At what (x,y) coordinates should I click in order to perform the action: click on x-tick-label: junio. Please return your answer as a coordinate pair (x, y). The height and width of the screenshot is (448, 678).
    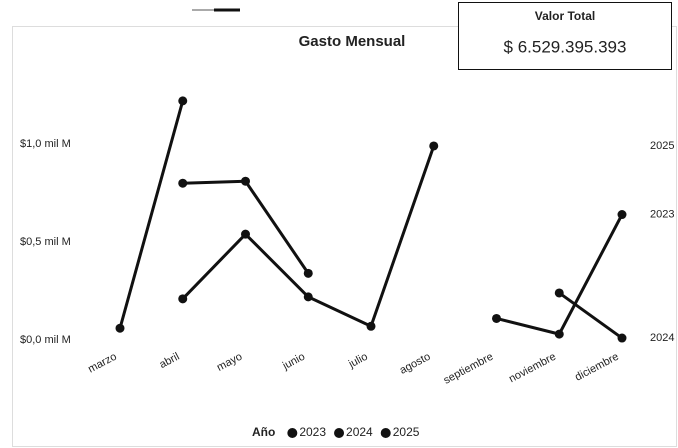
    Looking at the image, I should click on (293, 362).